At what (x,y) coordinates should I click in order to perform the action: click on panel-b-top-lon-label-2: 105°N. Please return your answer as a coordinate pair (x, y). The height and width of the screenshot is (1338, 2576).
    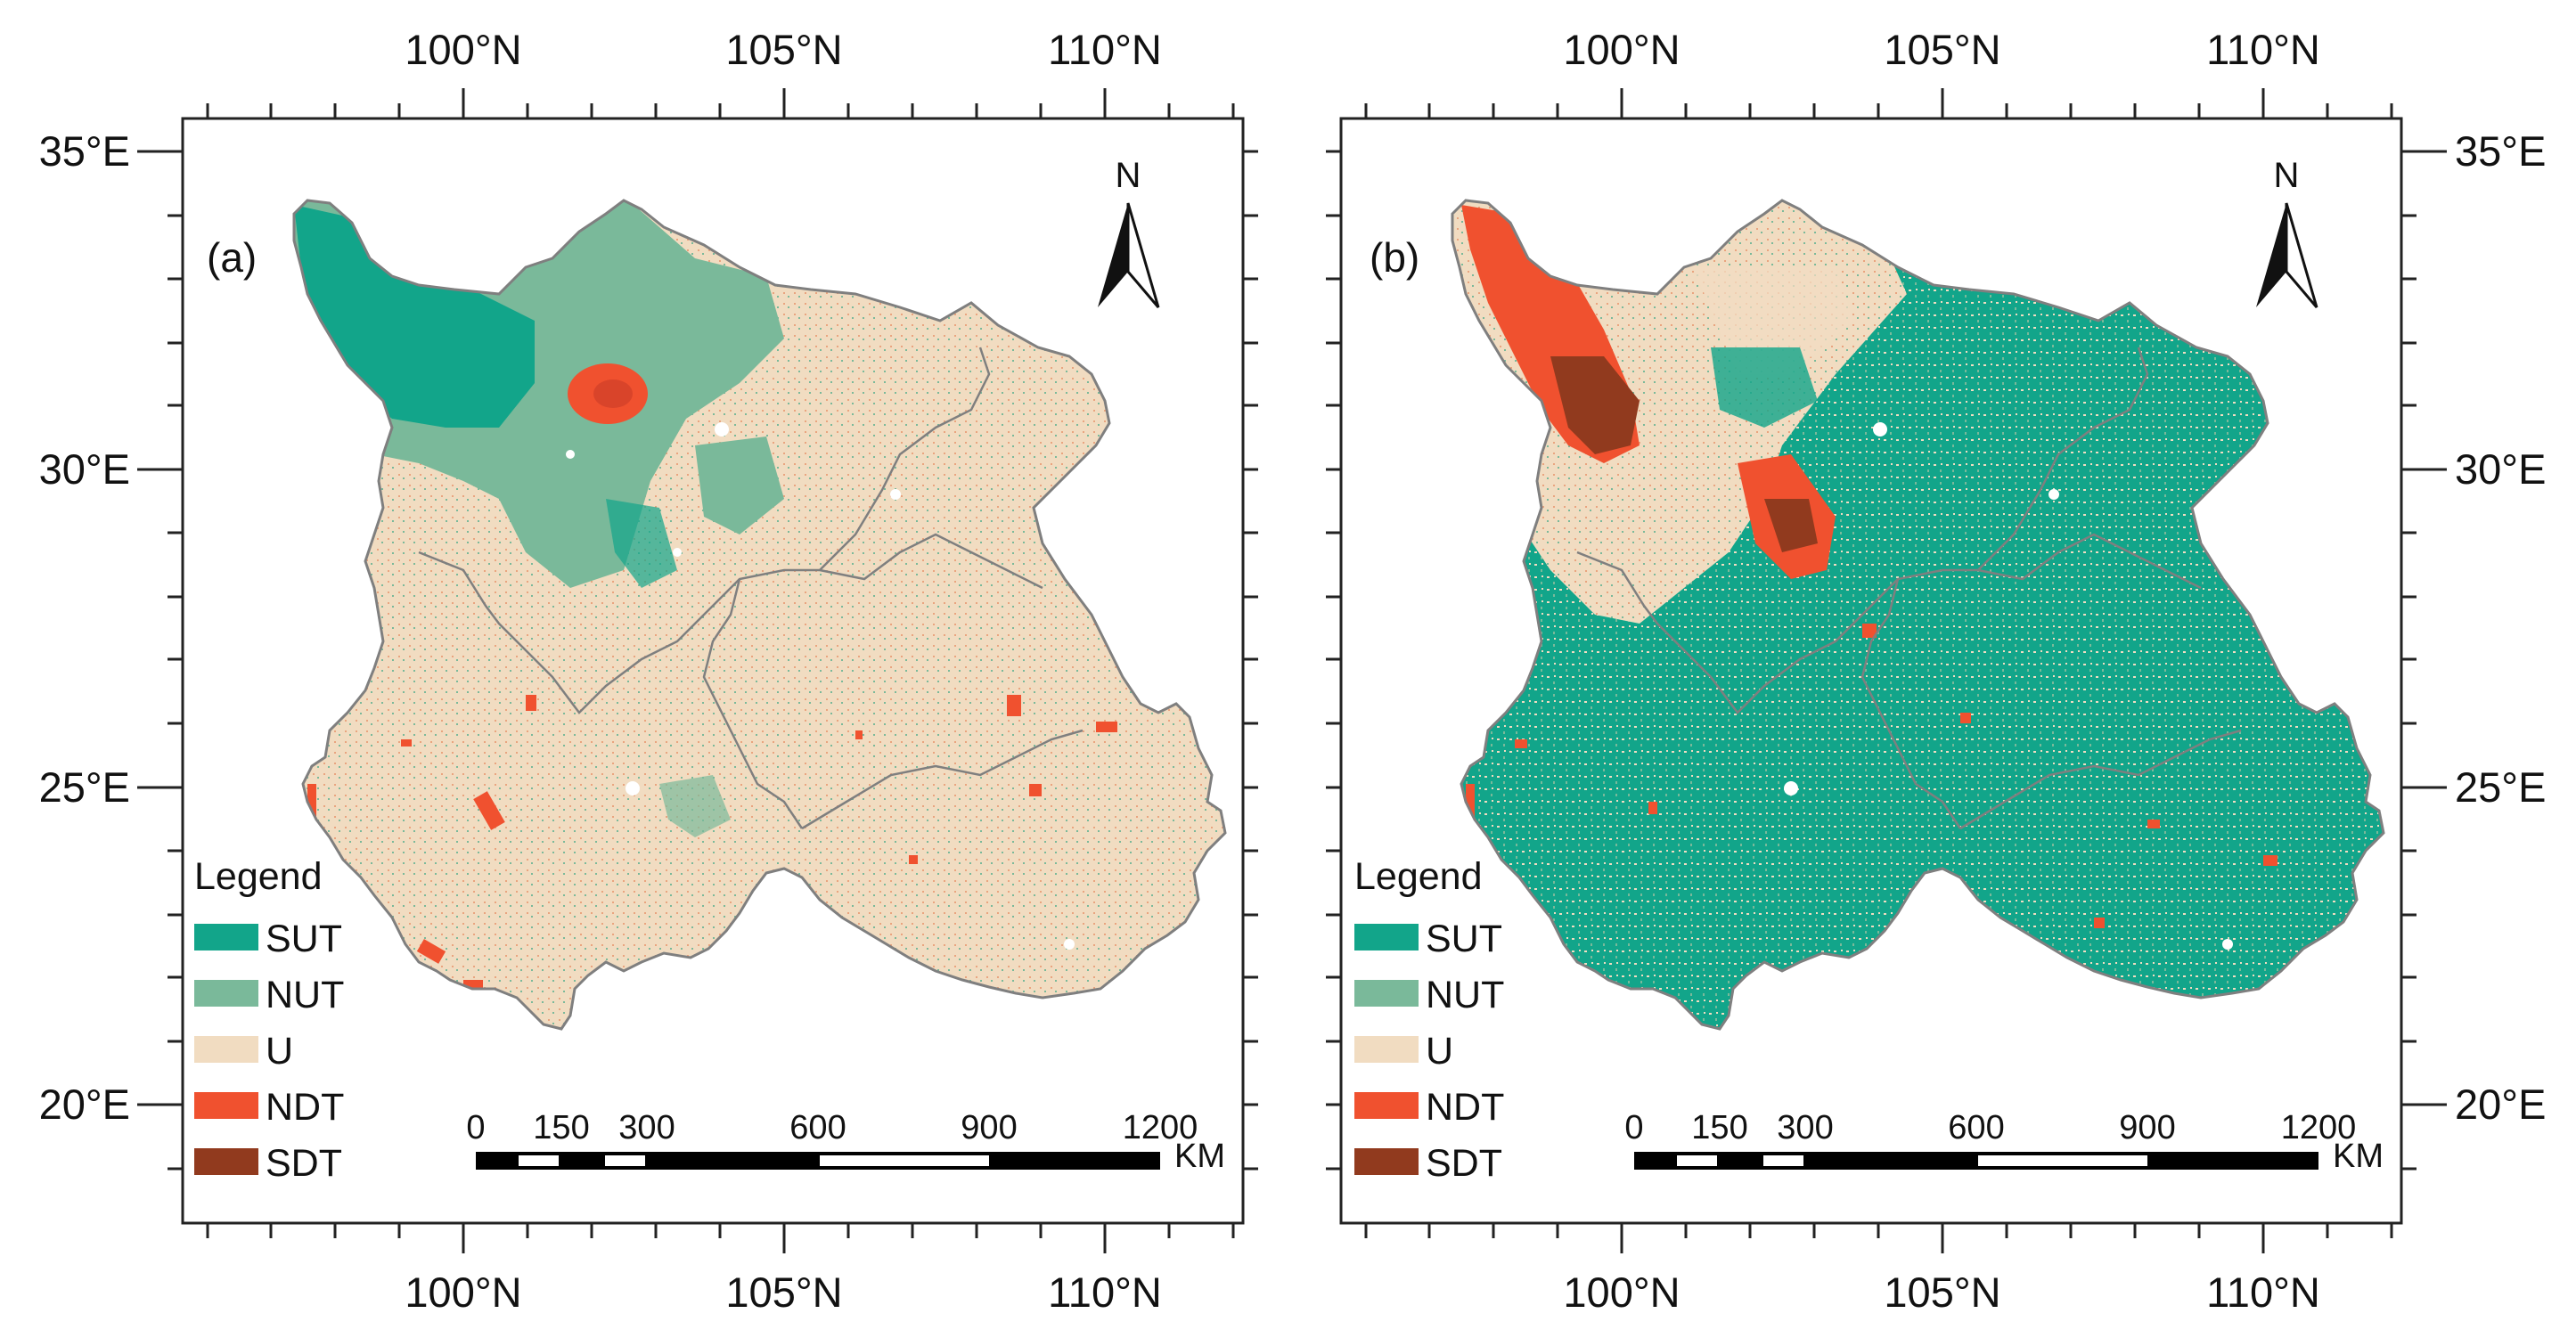
    Looking at the image, I should click on (1942, 49).